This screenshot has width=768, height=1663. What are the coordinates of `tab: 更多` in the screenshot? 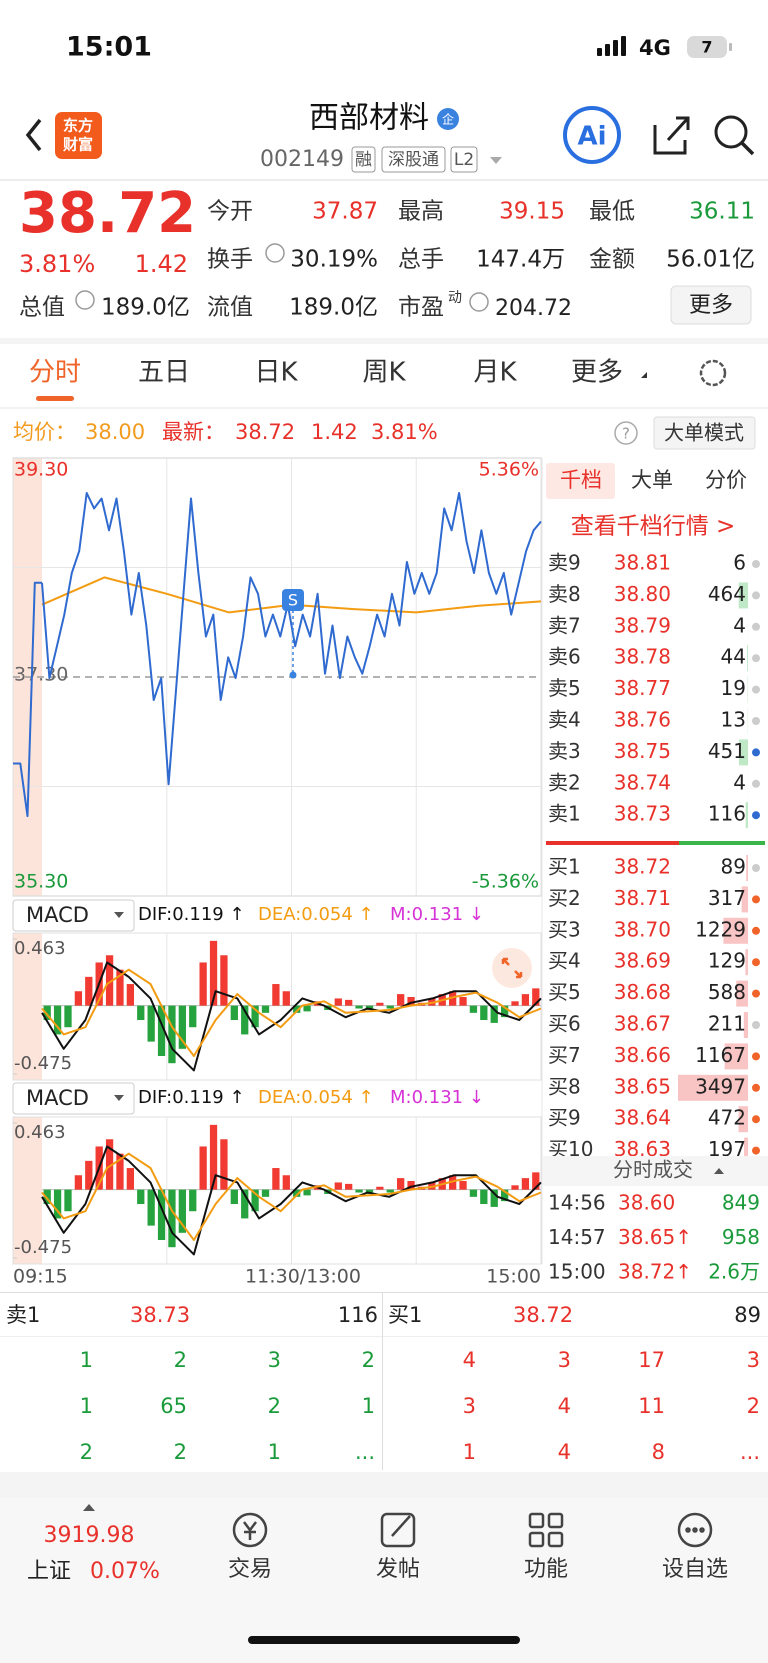 It's located at (597, 373).